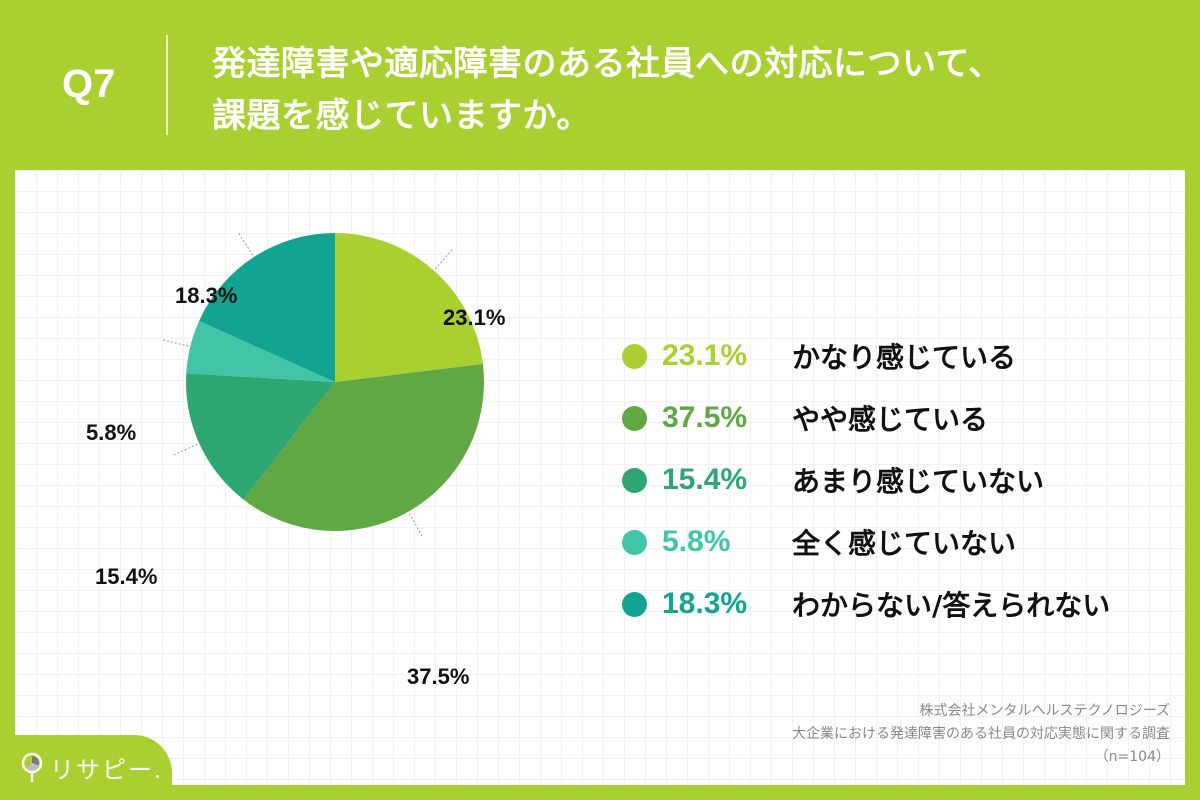 Image resolution: width=1200 pixels, height=800 pixels. What do you see at coordinates (1044, 711) in the screenshot?
I see `source-company: 株式会社メンタルヘルステクノロジーズ` at bounding box center [1044, 711].